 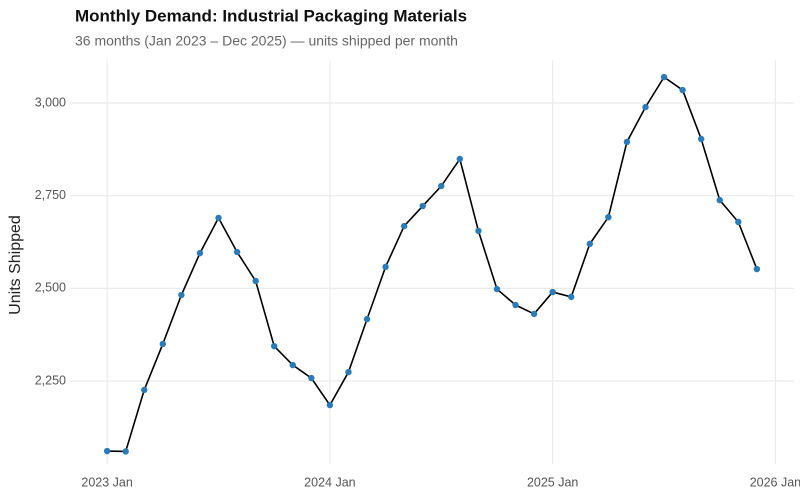 What do you see at coordinates (775, 482) in the screenshot?
I see `x-tick-label: 2026 Jan` at bounding box center [775, 482].